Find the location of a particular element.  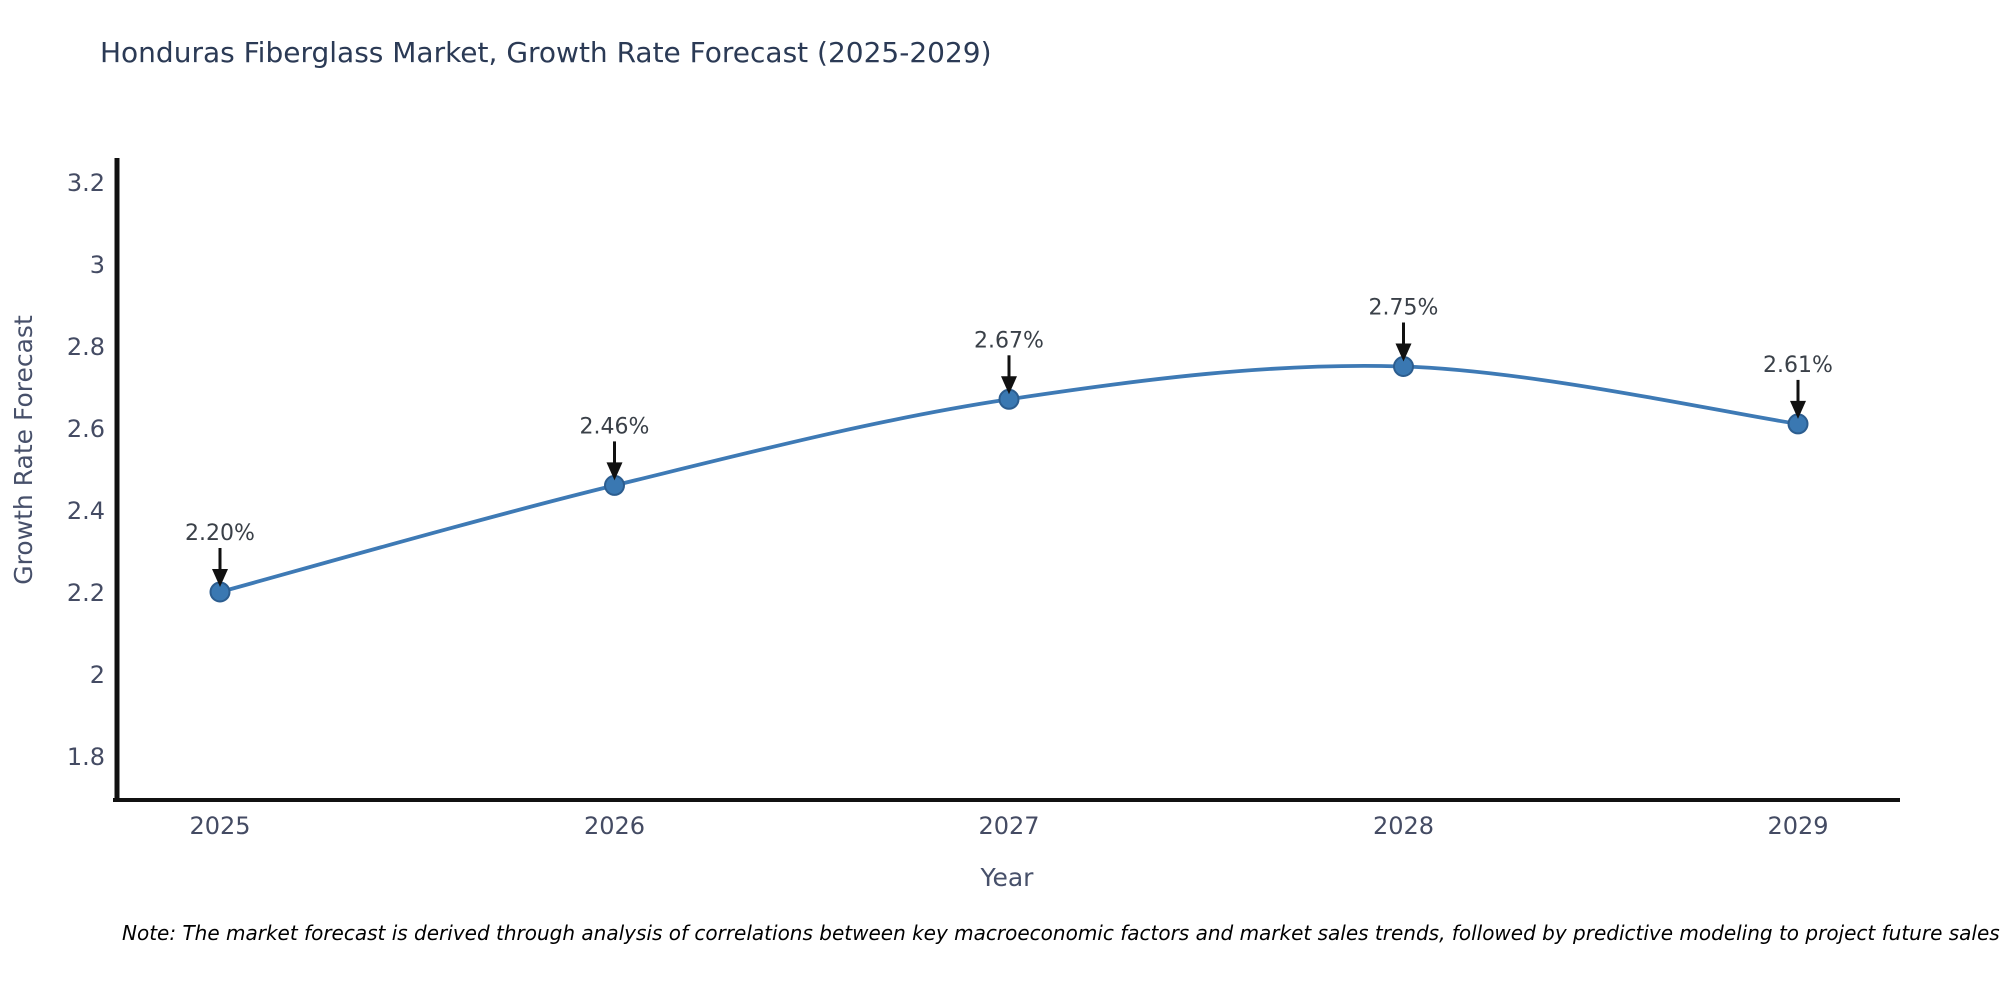

y-tick-label: 2.6 is located at coordinates (86, 429).